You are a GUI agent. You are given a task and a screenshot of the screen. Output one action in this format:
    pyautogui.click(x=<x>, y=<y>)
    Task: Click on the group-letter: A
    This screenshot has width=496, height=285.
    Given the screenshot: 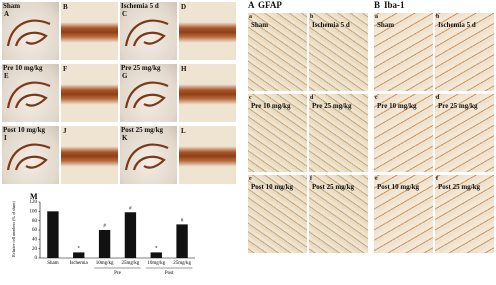 What is the action you would take?
    pyautogui.click(x=251, y=5)
    